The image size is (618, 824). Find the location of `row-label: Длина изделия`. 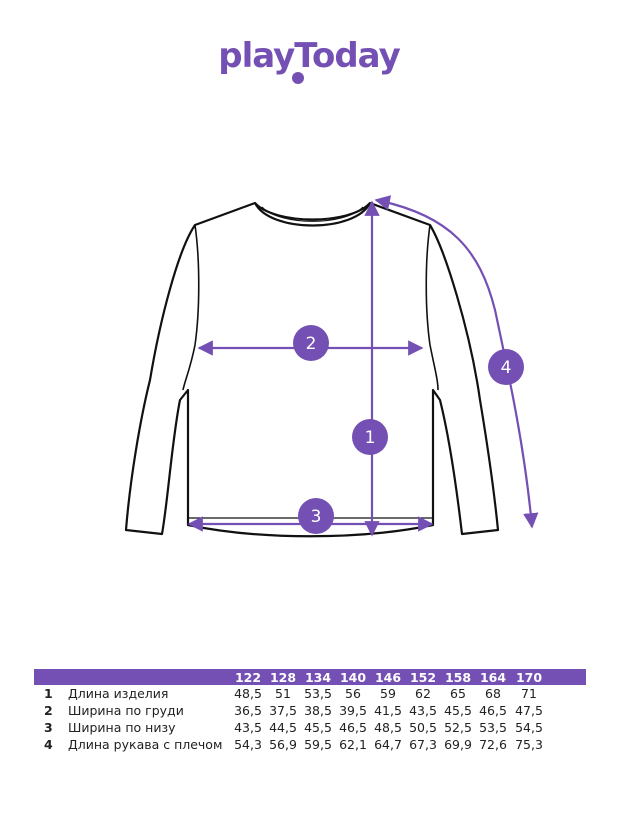

row-label: Длина изделия is located at coordinates (118, 693).